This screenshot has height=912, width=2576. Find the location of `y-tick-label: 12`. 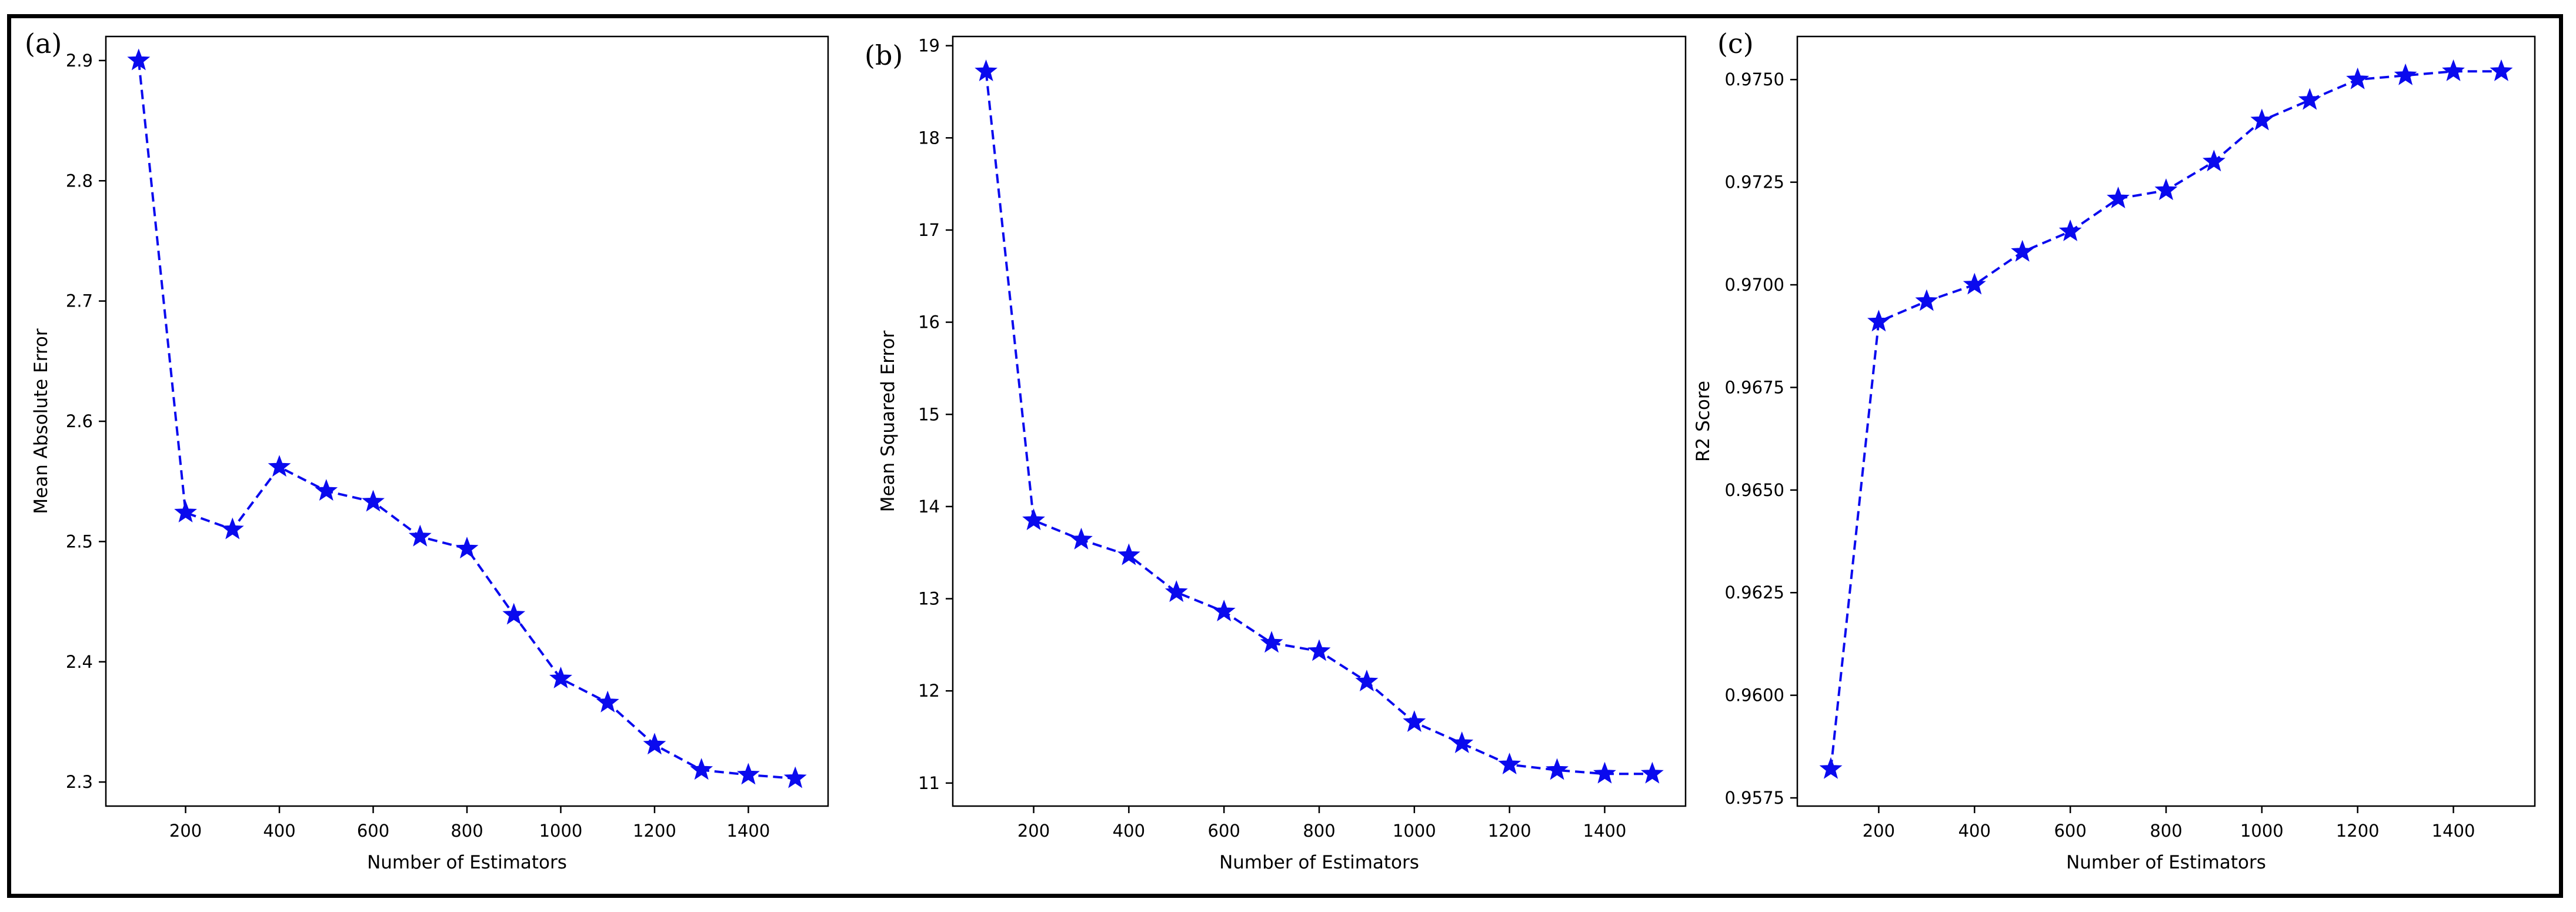

y-tick-label: 12 is located at coordinates (929, 691).